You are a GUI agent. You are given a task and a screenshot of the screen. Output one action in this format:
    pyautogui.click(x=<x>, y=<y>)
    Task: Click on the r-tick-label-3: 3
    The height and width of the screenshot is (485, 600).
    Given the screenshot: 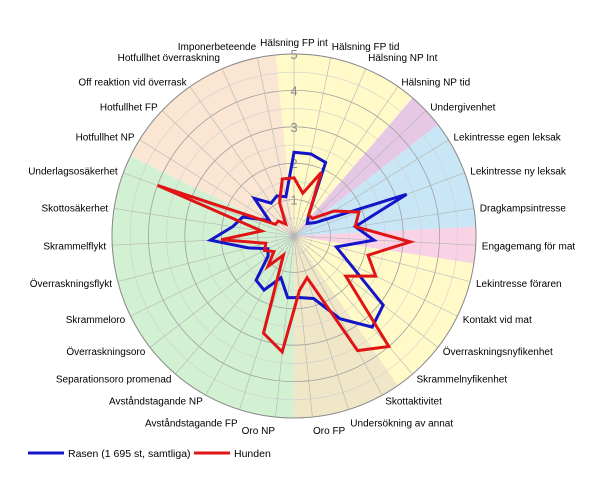 What is the action you would take?
    pyautogui.click(x=293, y=127)
    